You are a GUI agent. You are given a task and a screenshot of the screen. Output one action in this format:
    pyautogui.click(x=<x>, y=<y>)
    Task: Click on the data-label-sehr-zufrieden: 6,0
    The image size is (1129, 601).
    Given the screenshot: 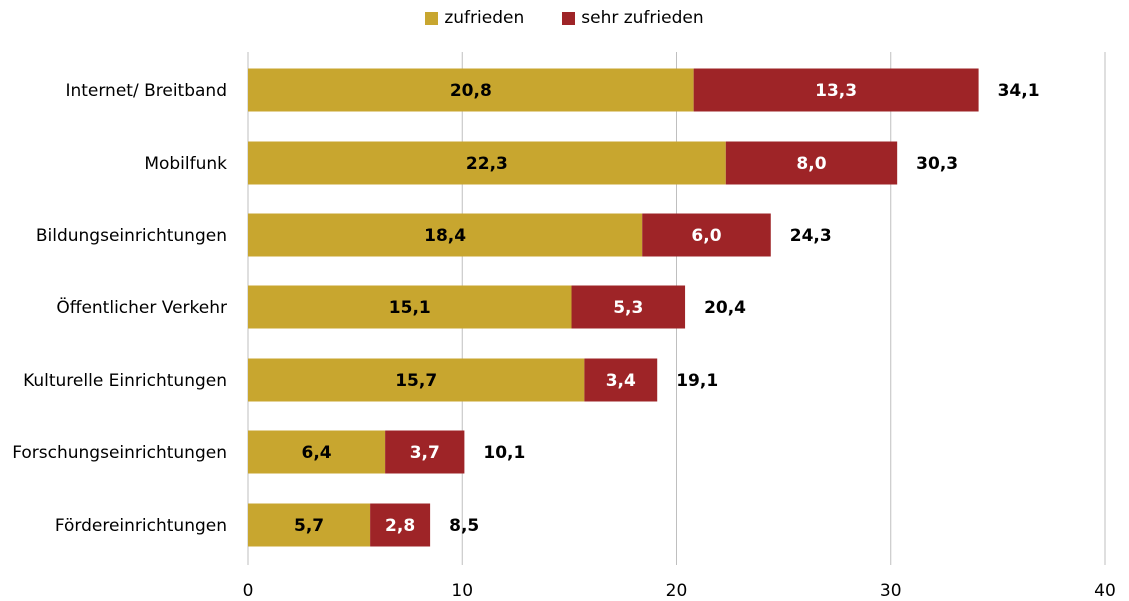 What is the action you would take?
    pyautogui.click(x=706, y=236)
    